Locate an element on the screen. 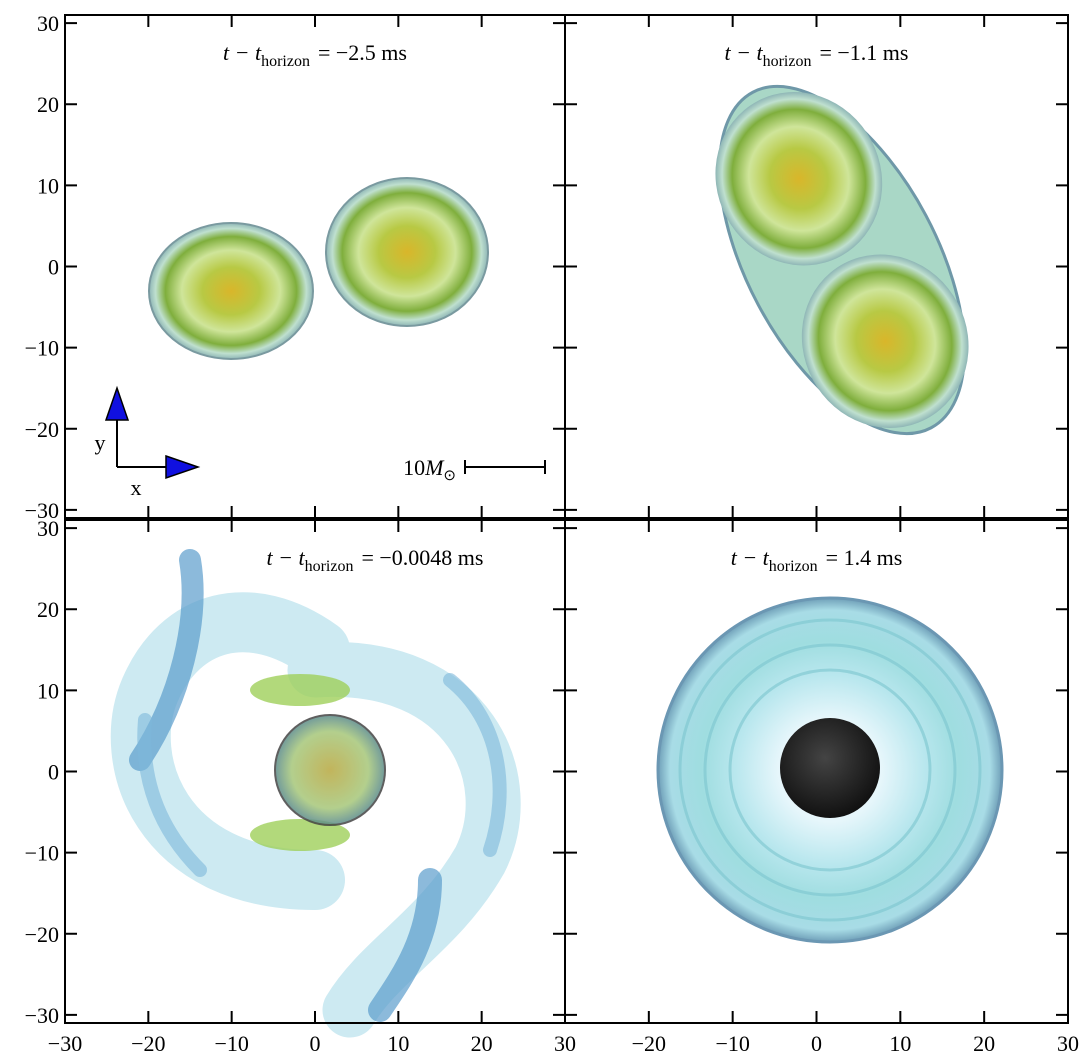 The width and height of the screenshot is (1081, 1064). disk-rings is located at coordinates (830, 770).